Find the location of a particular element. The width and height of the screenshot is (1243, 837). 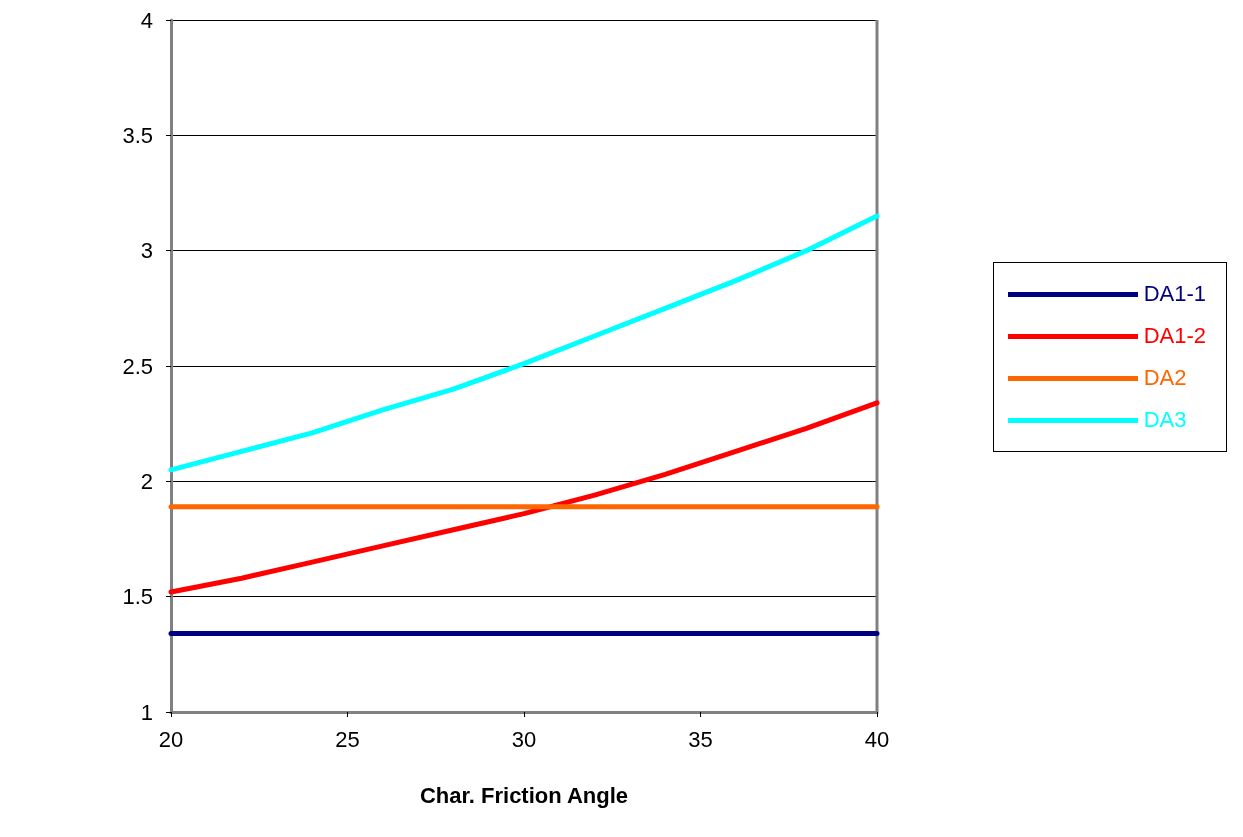

x-tick-label: 20 is located at coordinates (171, 739).